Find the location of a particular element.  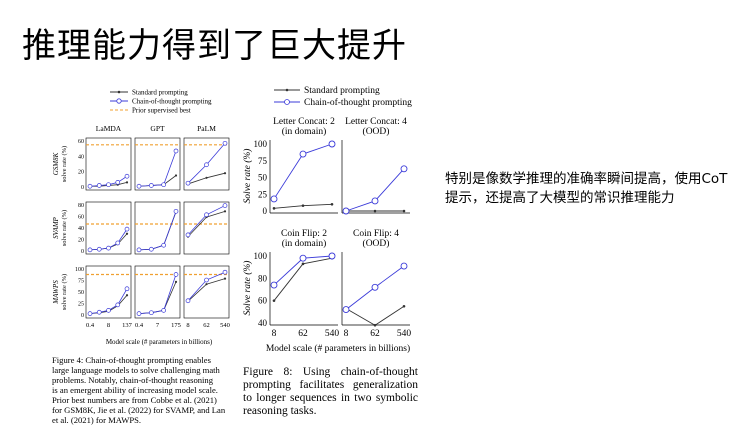

y-tick-label: 20 is located at coordinates (81, 173).